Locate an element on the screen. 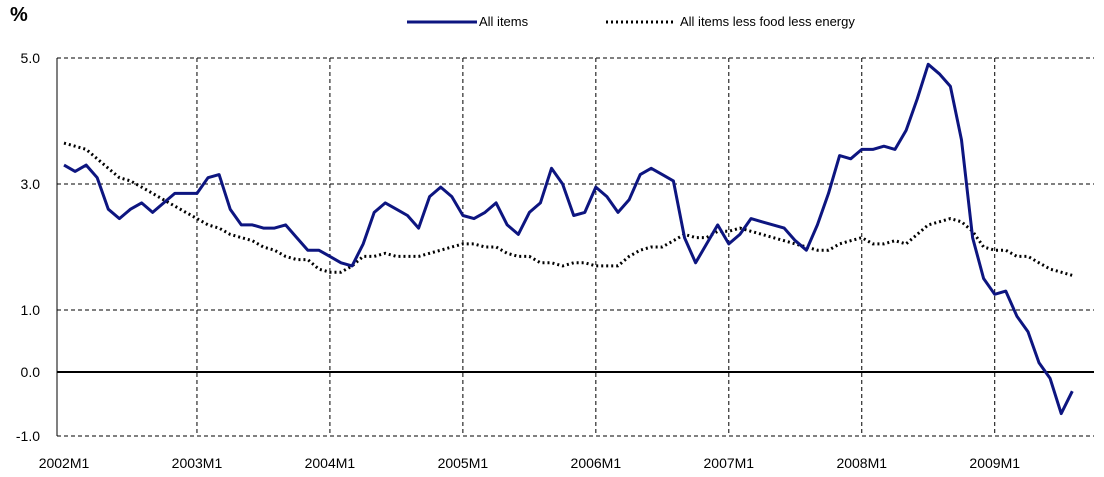 This screenshot has height=477, width=1104. legend-label: All items is located at coordinates (504, 21).